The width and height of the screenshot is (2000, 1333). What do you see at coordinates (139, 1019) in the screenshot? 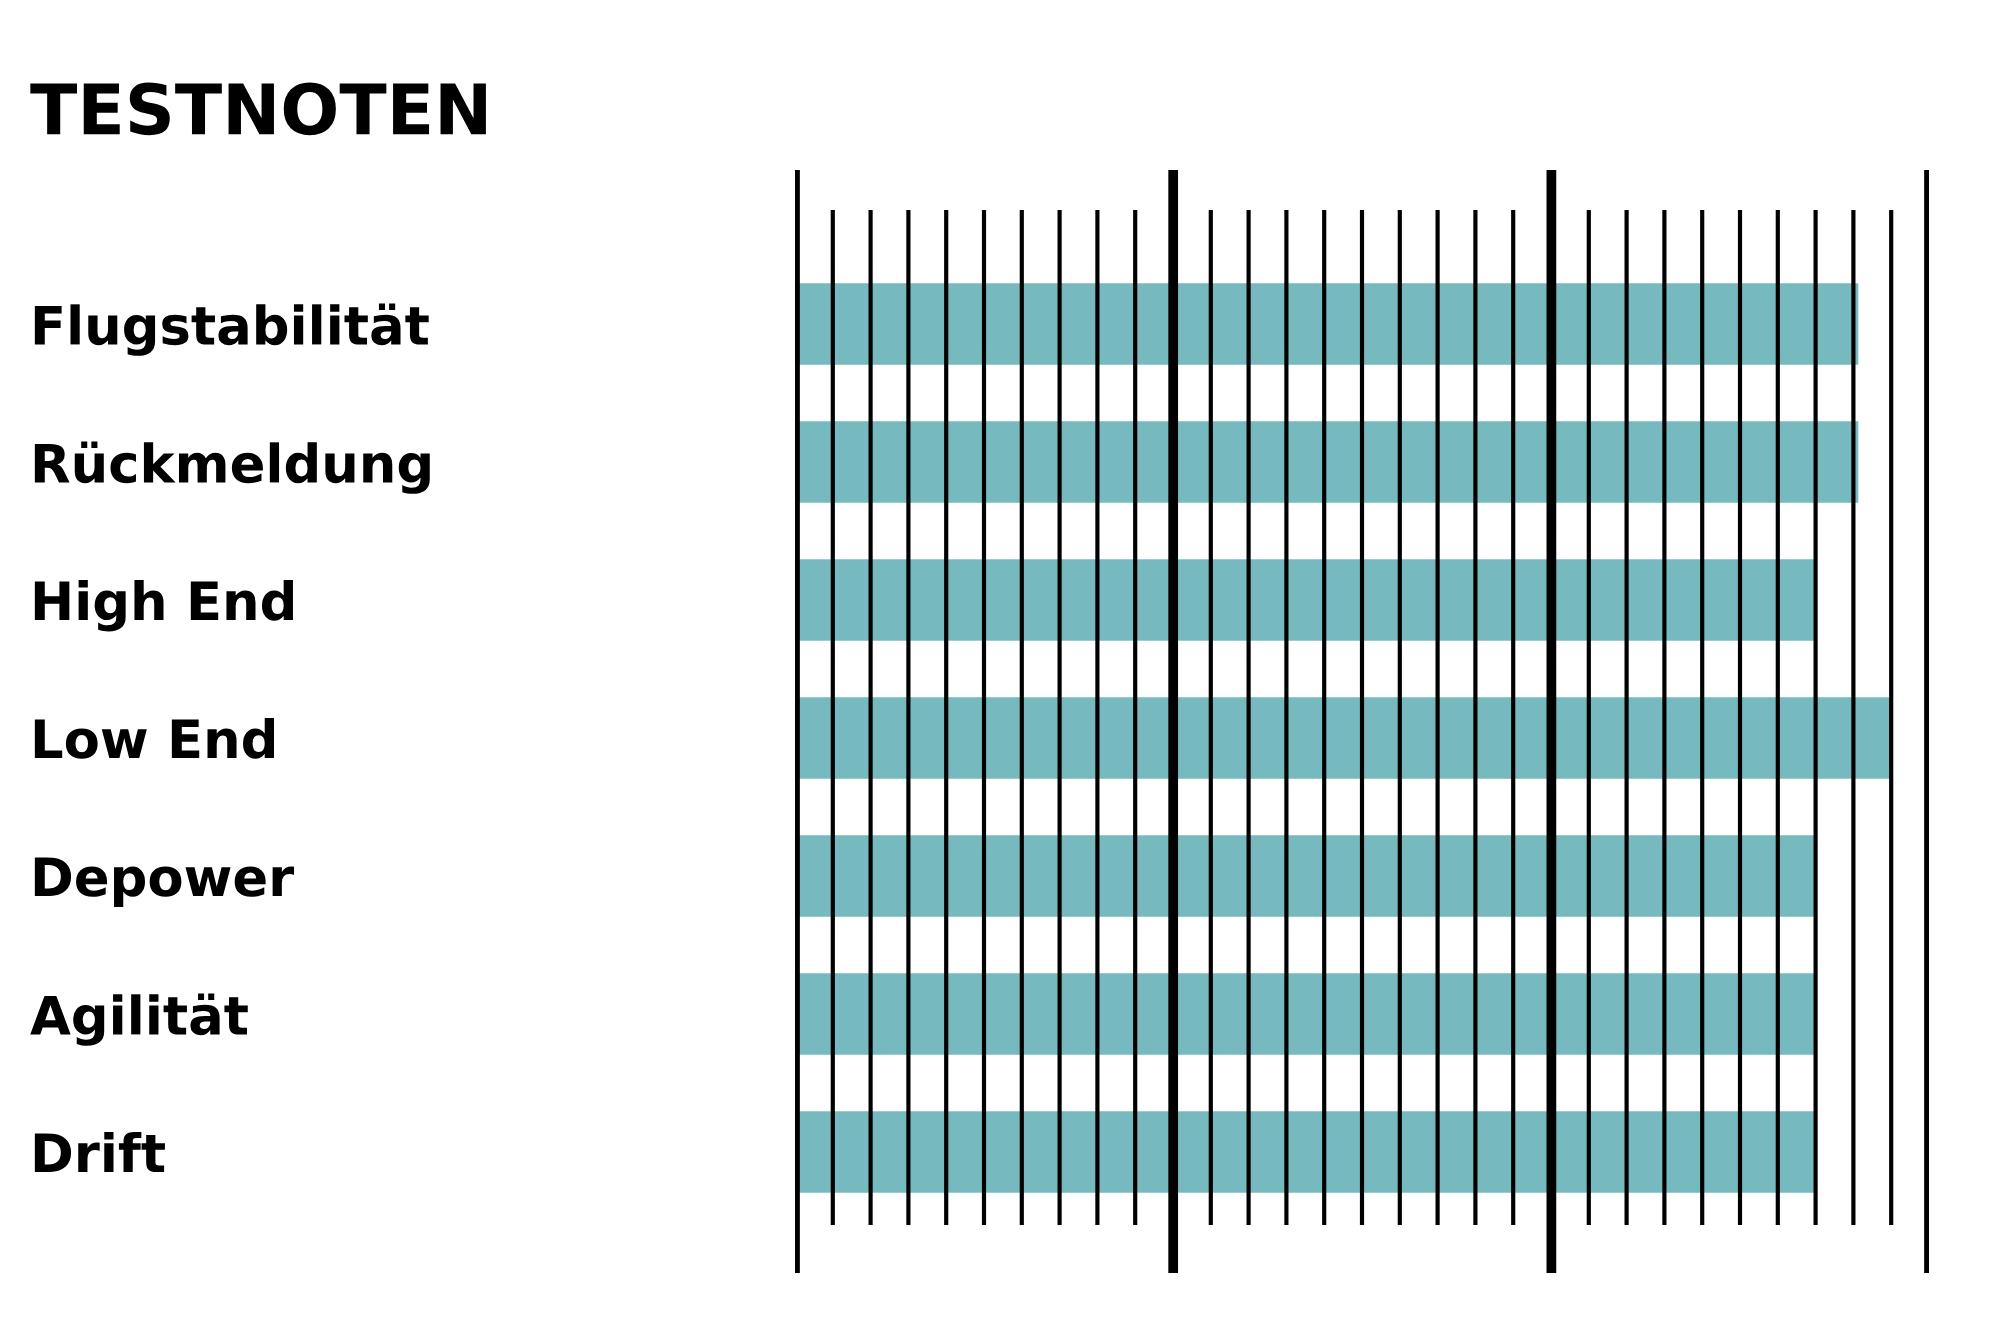
I see `y-tick-label: Agilität` at bounding box center [139, 1019].